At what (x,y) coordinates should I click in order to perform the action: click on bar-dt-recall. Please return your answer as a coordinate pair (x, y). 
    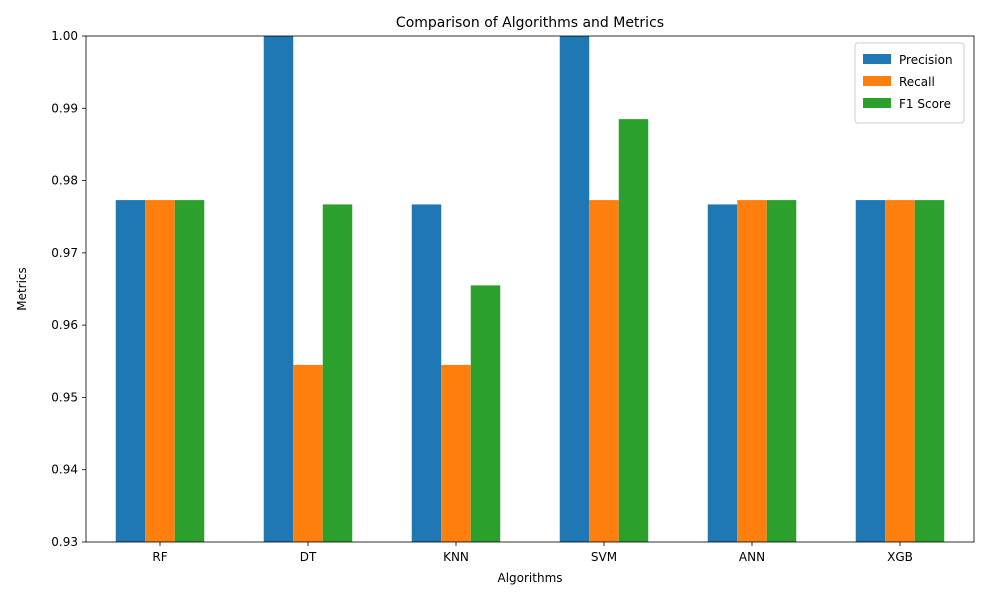
    Looking at the image, I should click on (308, 453).